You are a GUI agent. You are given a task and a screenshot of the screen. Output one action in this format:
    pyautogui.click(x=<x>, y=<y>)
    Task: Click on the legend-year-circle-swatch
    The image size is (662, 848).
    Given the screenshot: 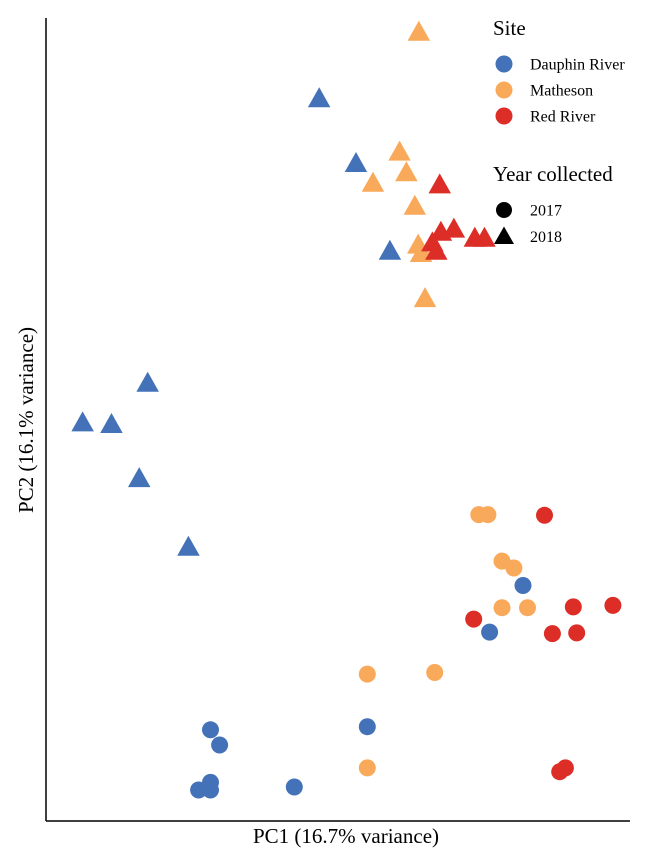 What is the action you would take?
    pyautogui.click(x=504, y=210)
    